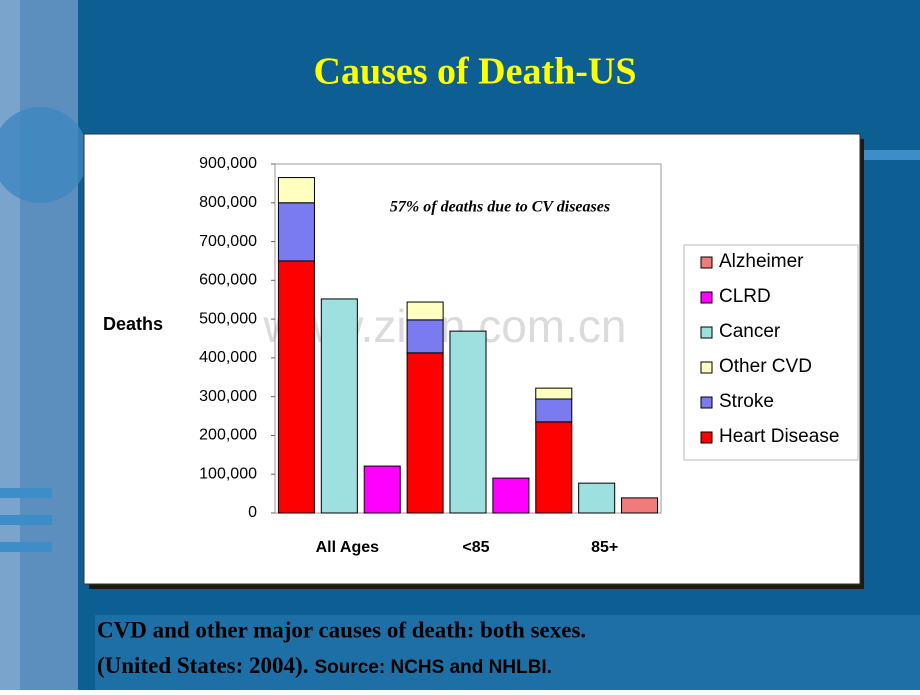 This screenshot has width=920, height=695. Describe the element at coordinates (779, 436) in the screenshot. I see `legend-label: Heart Disease` at that location.